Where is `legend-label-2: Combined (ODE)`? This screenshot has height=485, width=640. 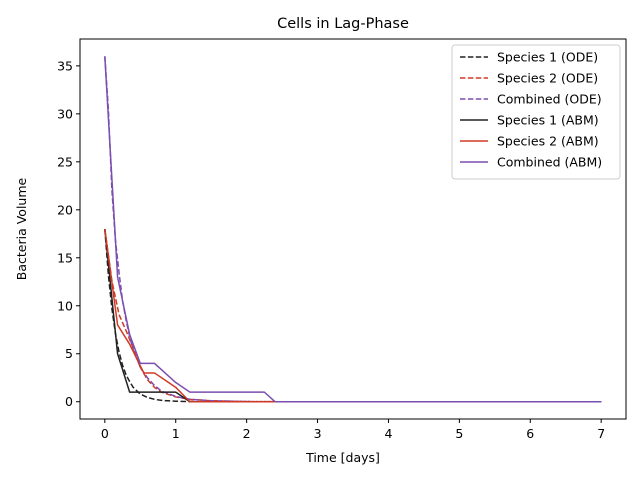
legend-label-2: Combined (ODE) is located at coordinates (549, 99).